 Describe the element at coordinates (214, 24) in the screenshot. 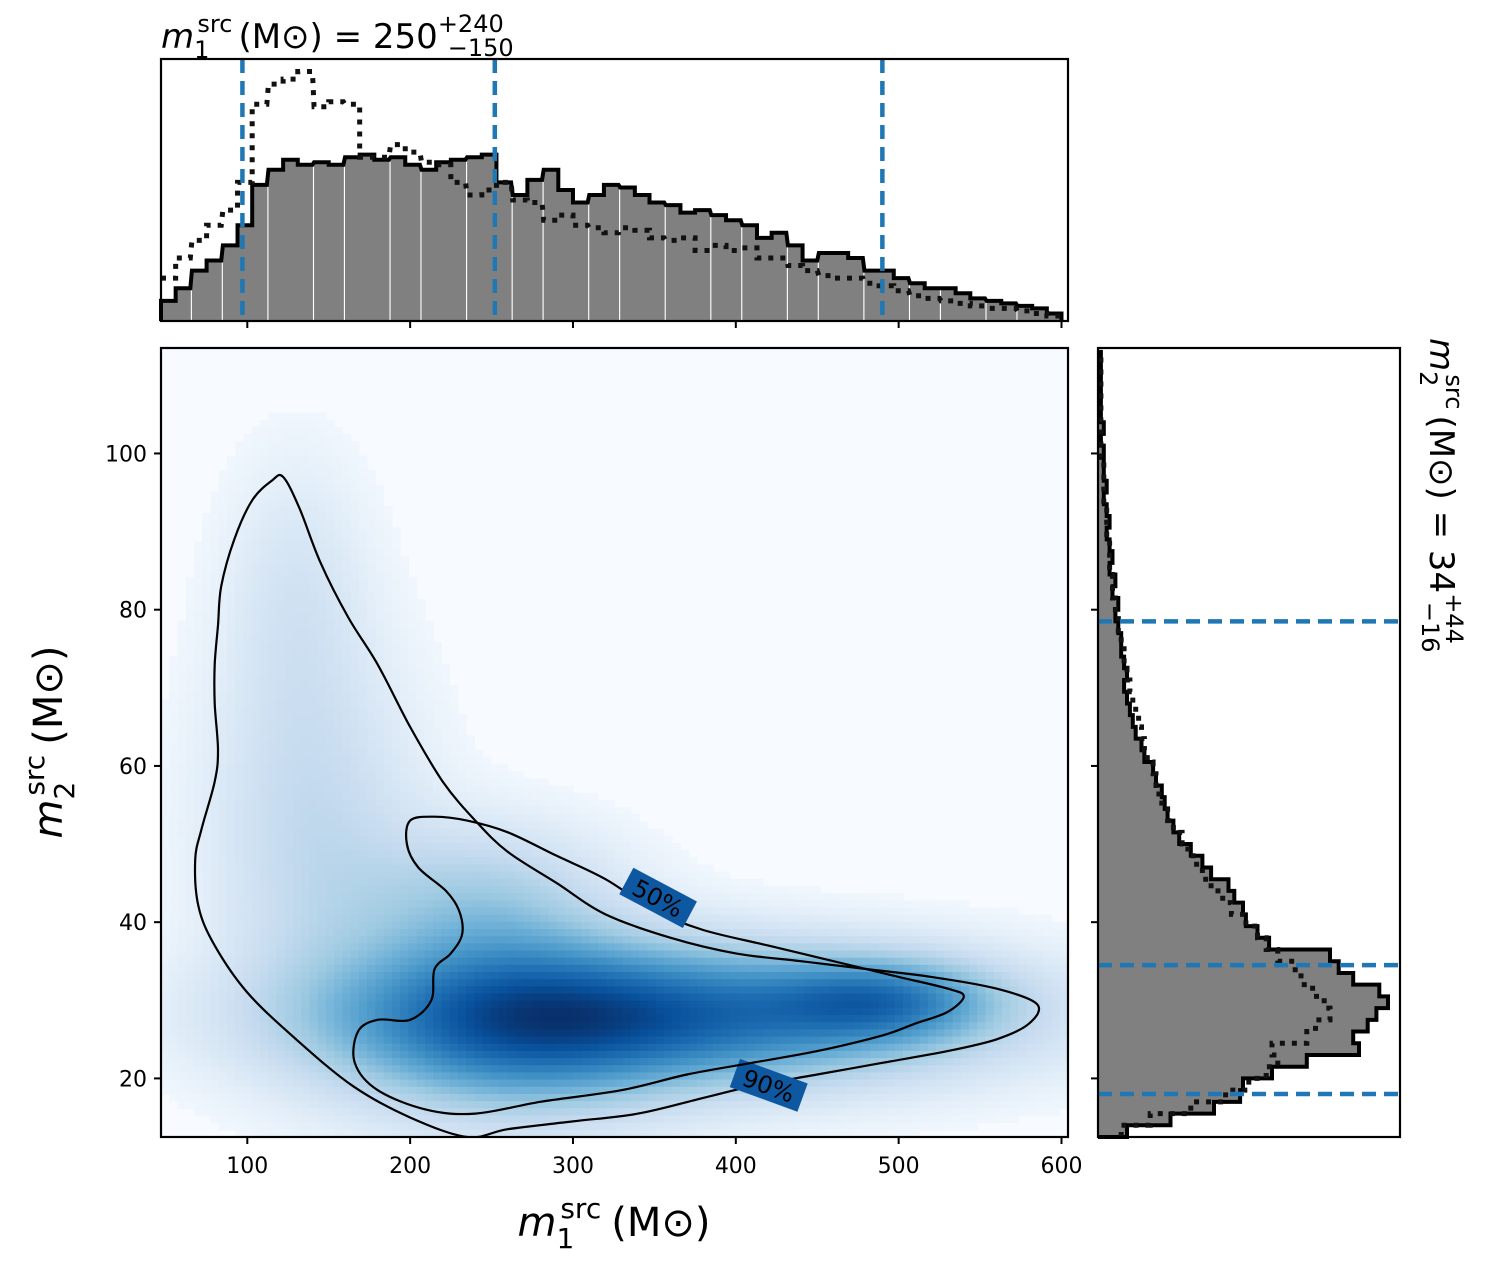

I see `top-title-sup: src` at that location.